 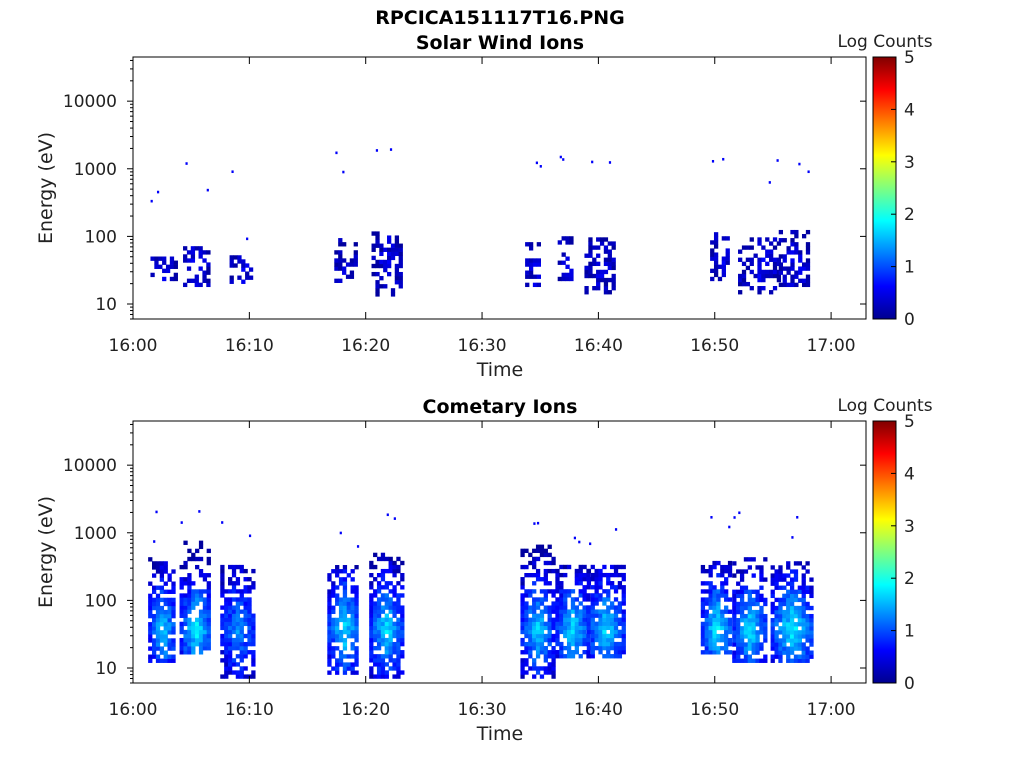 I want to click on panel-title: Solar Wind Ions, so click(x=500, y=43).